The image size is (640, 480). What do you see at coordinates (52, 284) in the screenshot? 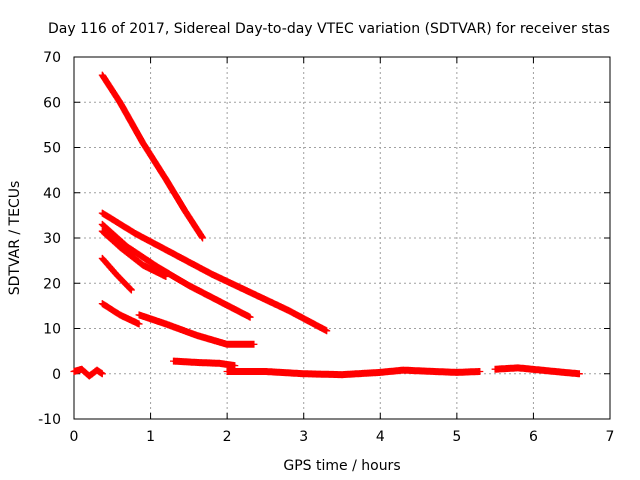
I see `y-tick-label: 20` at bounding box center [52, 284].